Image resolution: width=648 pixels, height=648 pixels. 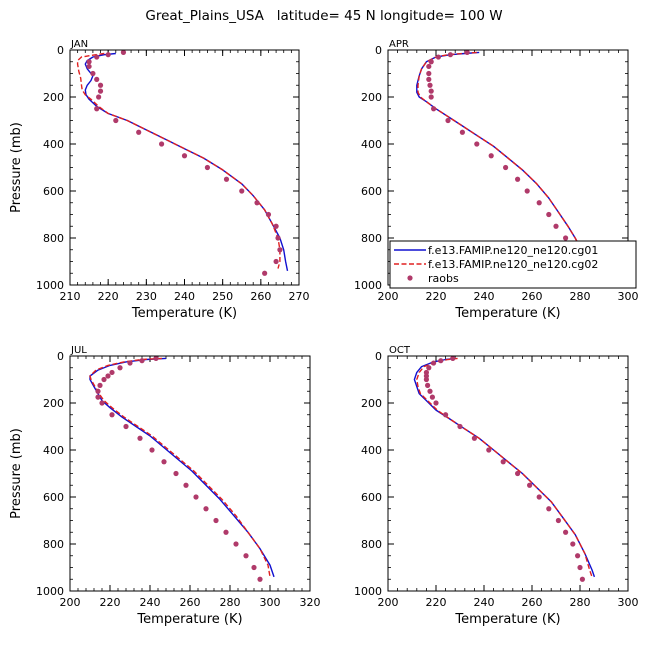 What do you see at coordinates (513, 250) in the screenshot?
I see `legend-label: f.e13.FAMIP.ne120_ne120.cg01` at bounding box center [513, 250].